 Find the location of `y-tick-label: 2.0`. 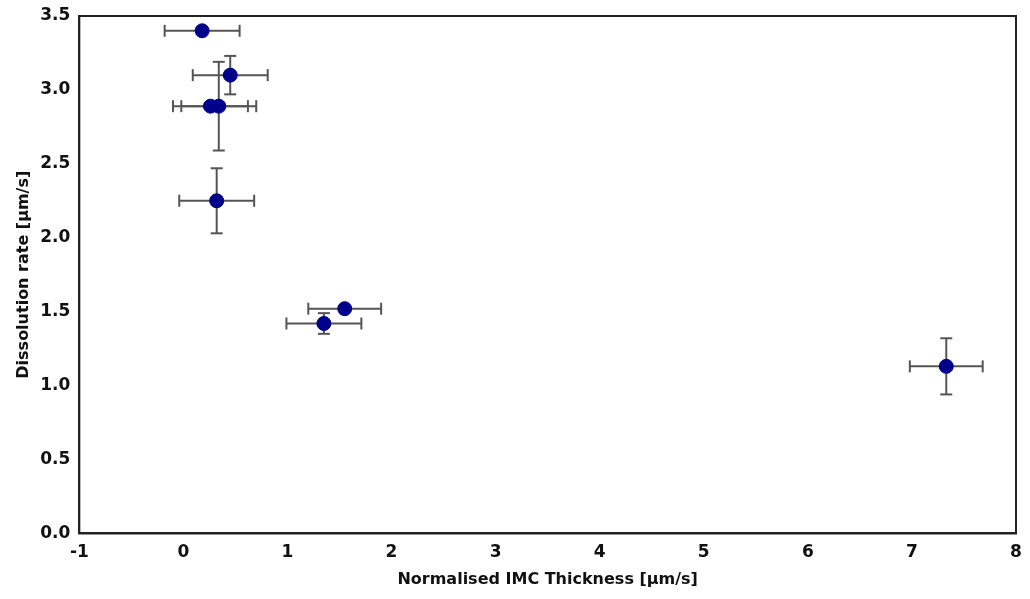

y-tick-label: 2.0 is located at coordinates (55, 236).